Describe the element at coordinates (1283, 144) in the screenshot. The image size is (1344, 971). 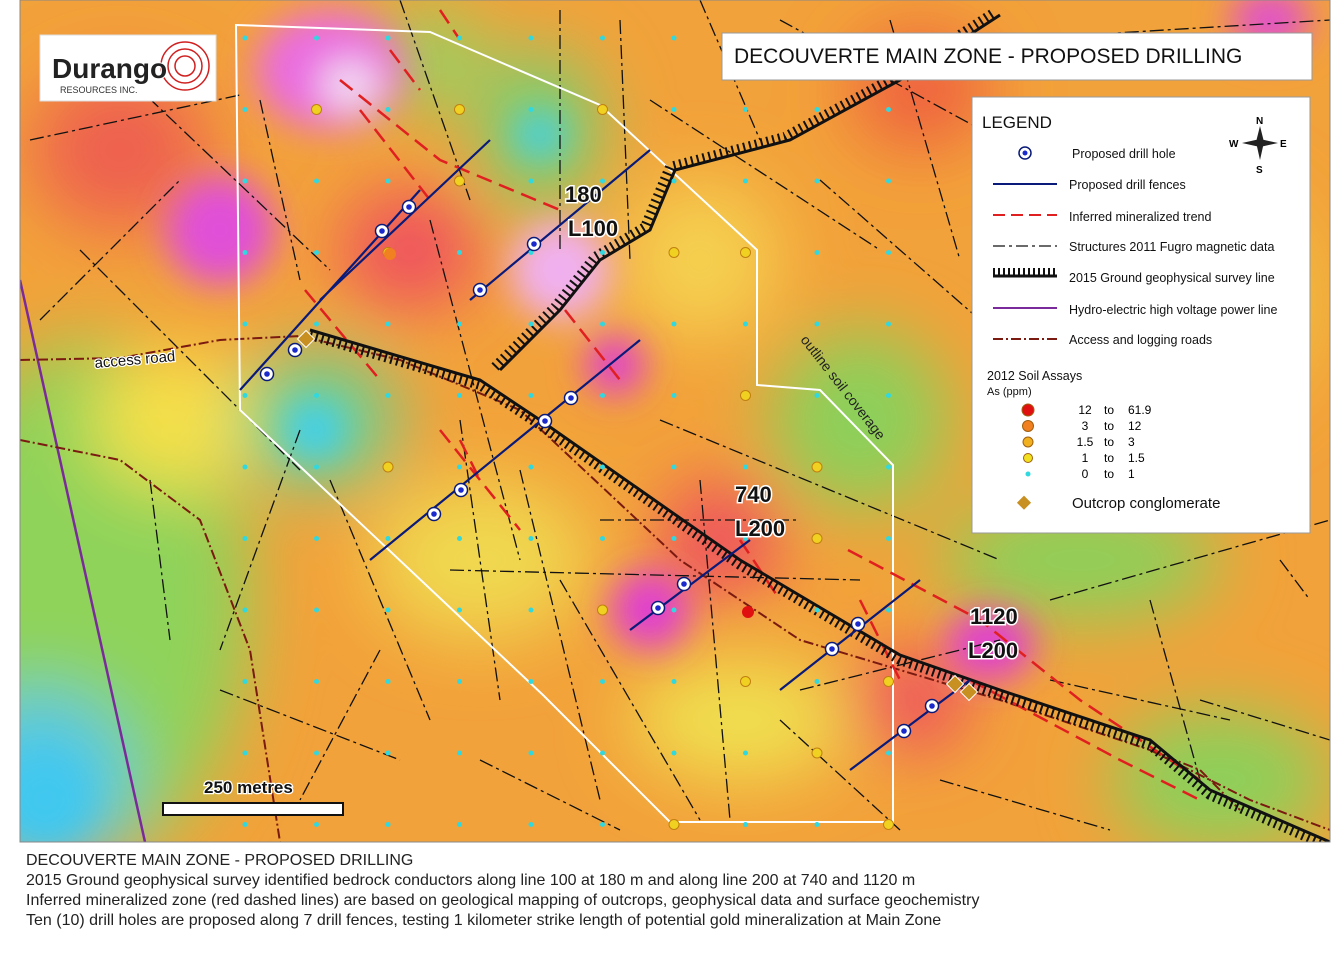
I see `compass-e: E` at that location.